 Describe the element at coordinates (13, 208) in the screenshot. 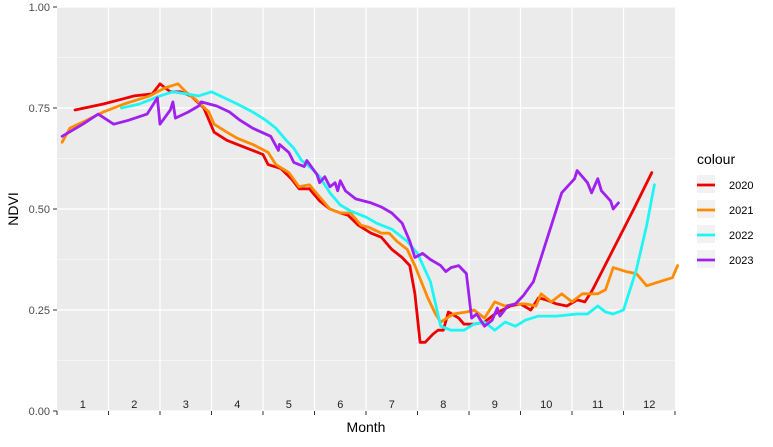

I see `y-axis-title: NDVI` at that location.